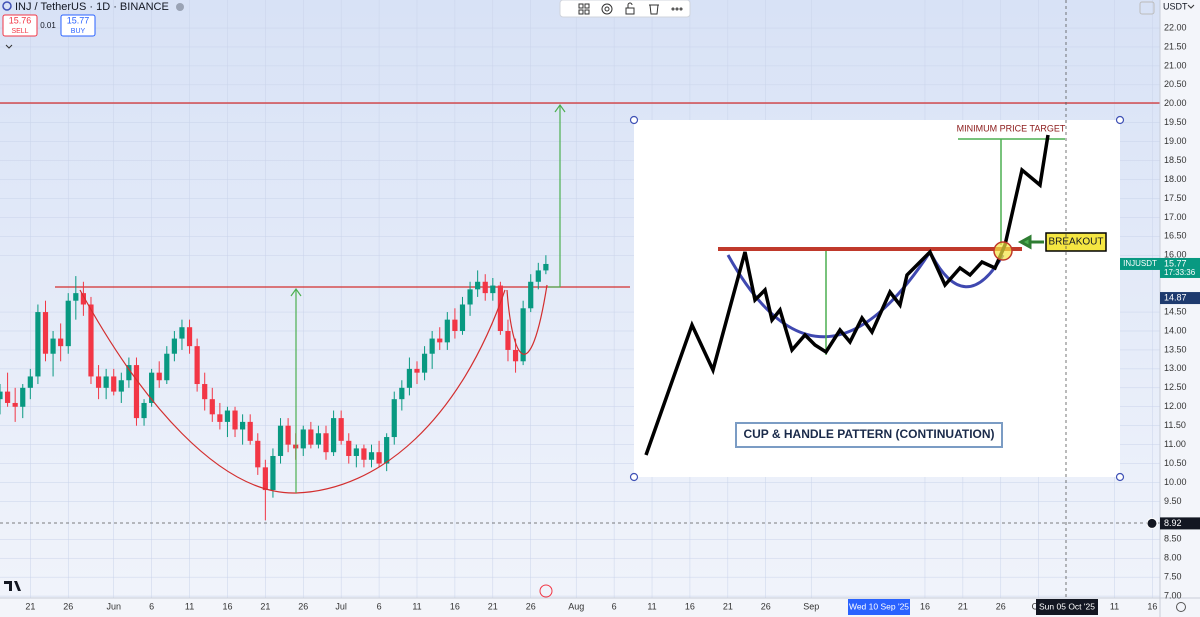  I want to click on crosshair-add, so click(1152, 523).